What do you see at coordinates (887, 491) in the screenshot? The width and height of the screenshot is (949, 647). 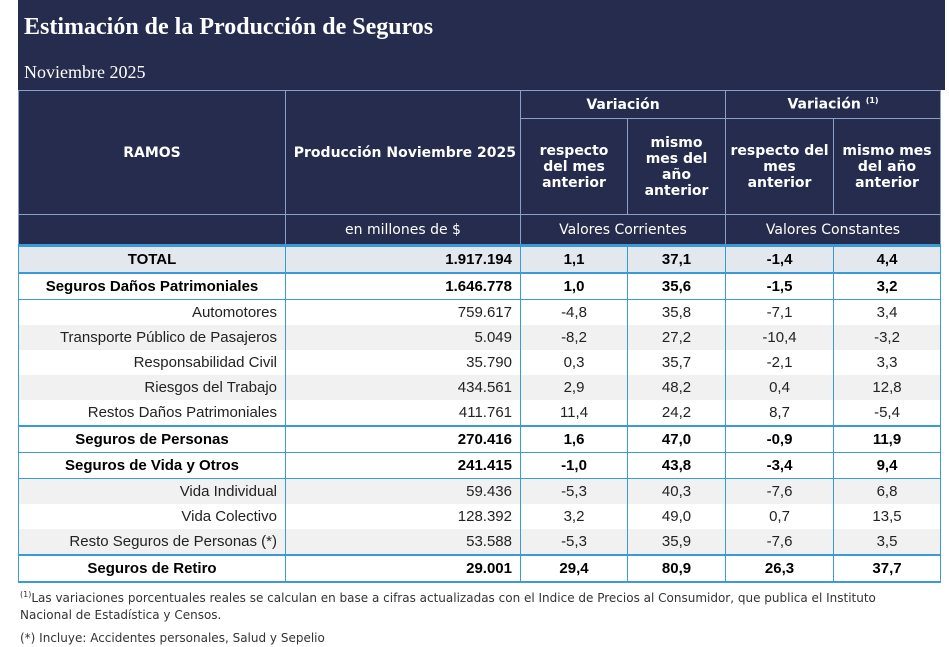 I see `table-cell: 6,8` at bounding box center [887, 491].